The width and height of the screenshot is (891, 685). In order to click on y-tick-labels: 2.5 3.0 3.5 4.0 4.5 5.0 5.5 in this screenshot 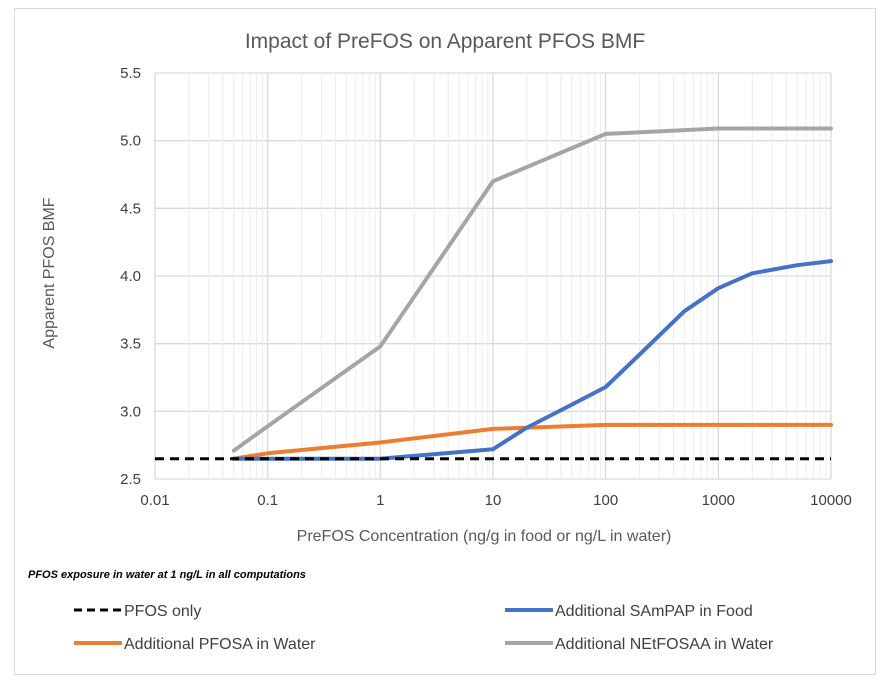, I will do `click(130, 276)`.